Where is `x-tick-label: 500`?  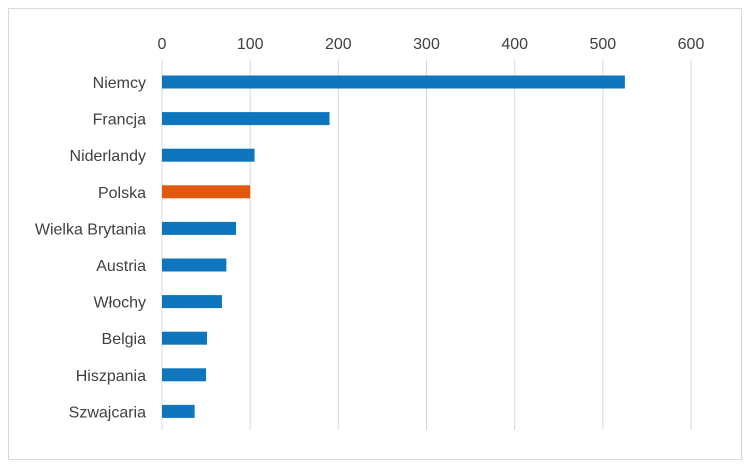
x-tick-label: 500 is located at coordinates (602, 44).